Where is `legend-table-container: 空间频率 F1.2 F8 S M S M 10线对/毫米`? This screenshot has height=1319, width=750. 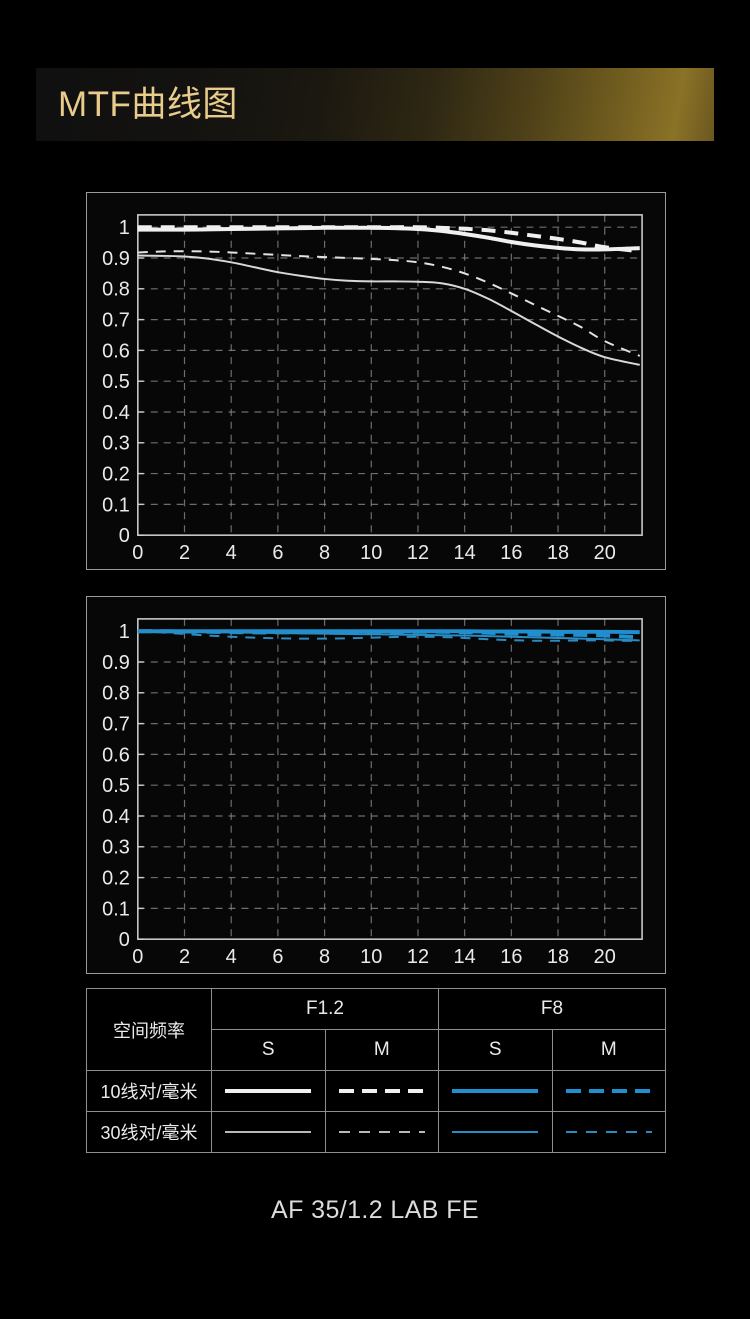
legend-table-container: 空间频率 F1.2 F8 S M S M 10线对/毫米 is located at coordinates (376, 1070).